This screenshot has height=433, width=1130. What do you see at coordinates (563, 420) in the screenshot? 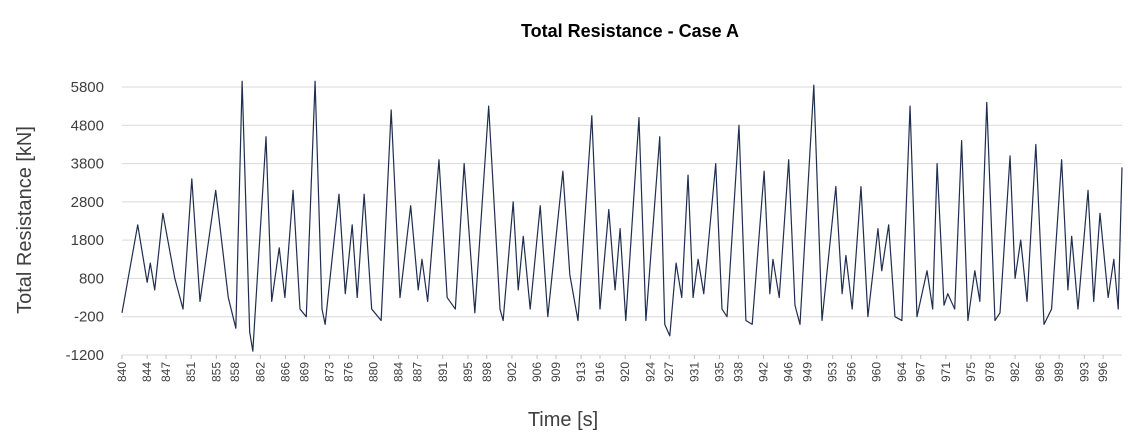
I see `x-axis-title: Time [s]` at bounding box center [563, 420].